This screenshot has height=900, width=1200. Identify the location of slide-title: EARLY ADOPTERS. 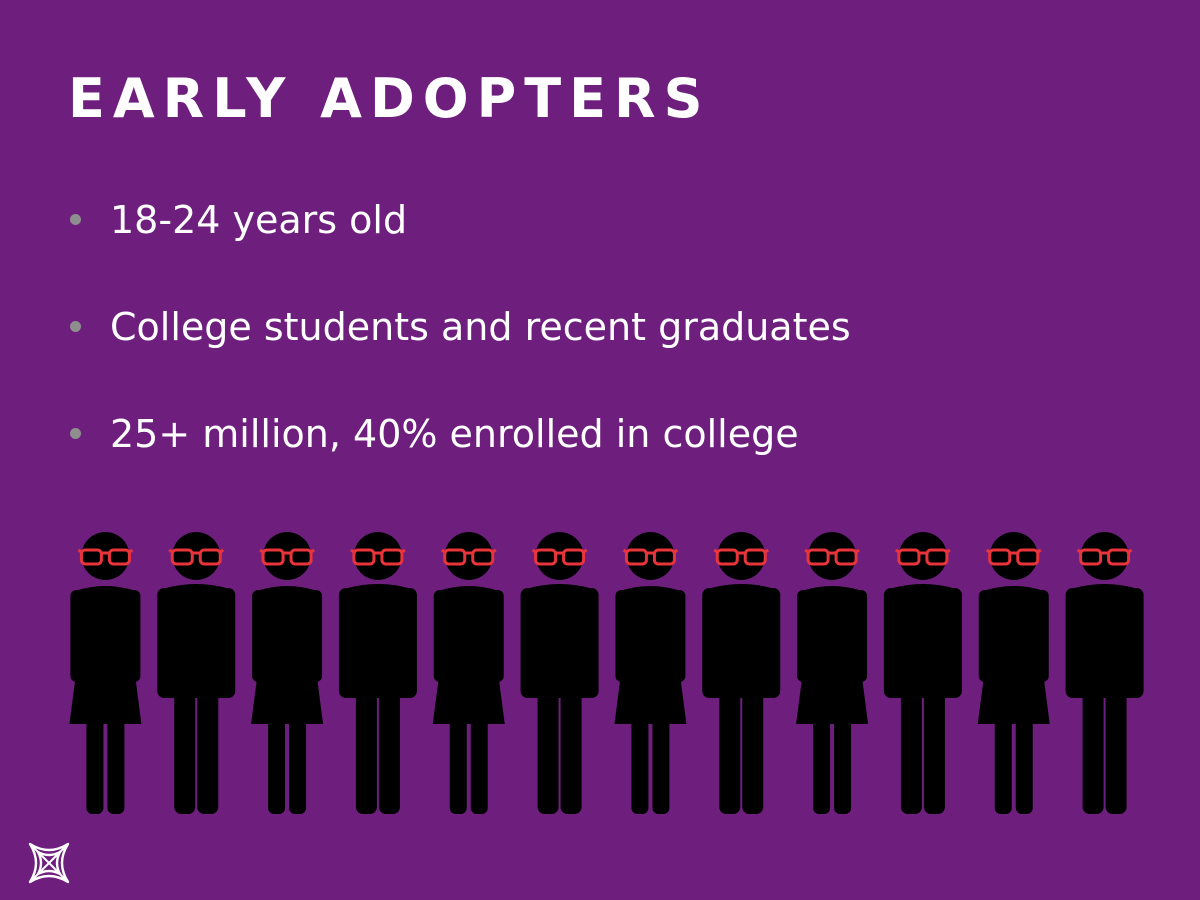
(389, 98).